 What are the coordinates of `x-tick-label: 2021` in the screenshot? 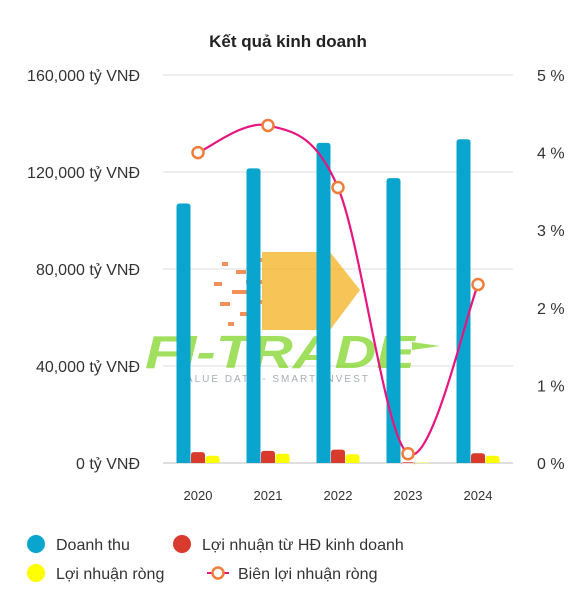 It's located at (268, 495).